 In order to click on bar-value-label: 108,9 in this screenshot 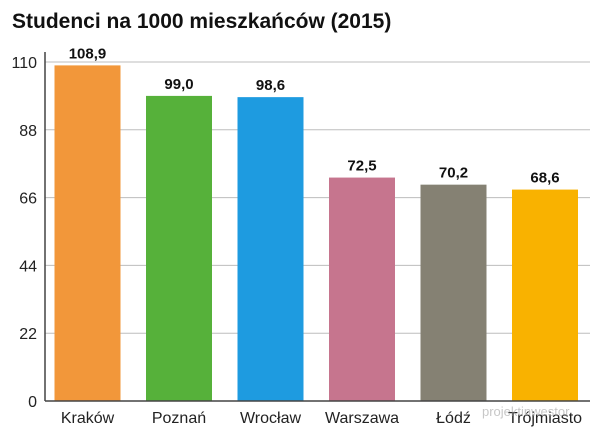, I will do `click(88, 53)`.